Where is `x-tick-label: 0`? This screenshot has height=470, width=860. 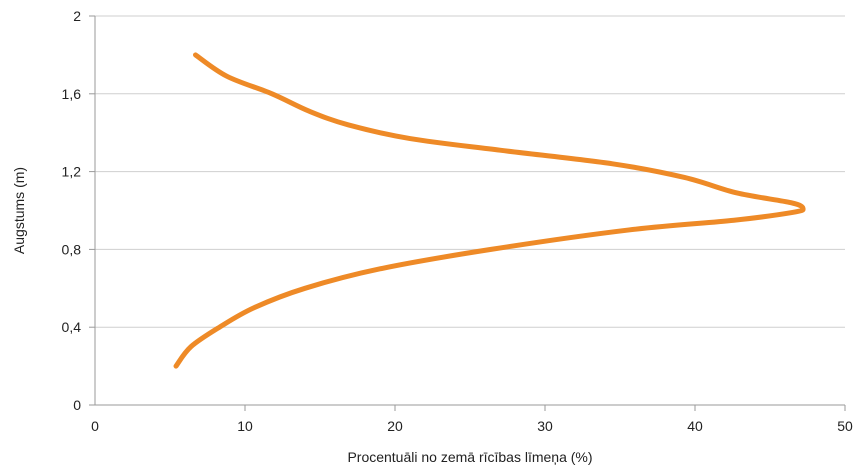 x-tick-label: 0 is located at coordinates (95, 426).